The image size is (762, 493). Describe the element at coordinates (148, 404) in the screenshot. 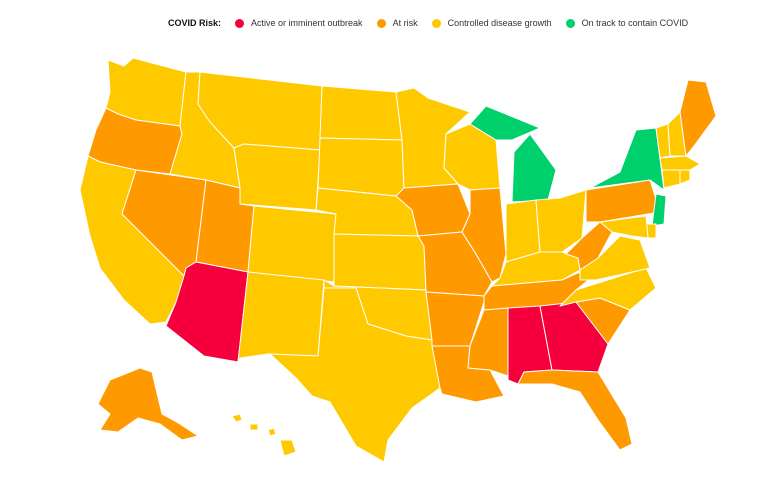

I see `state-AK` at that location.